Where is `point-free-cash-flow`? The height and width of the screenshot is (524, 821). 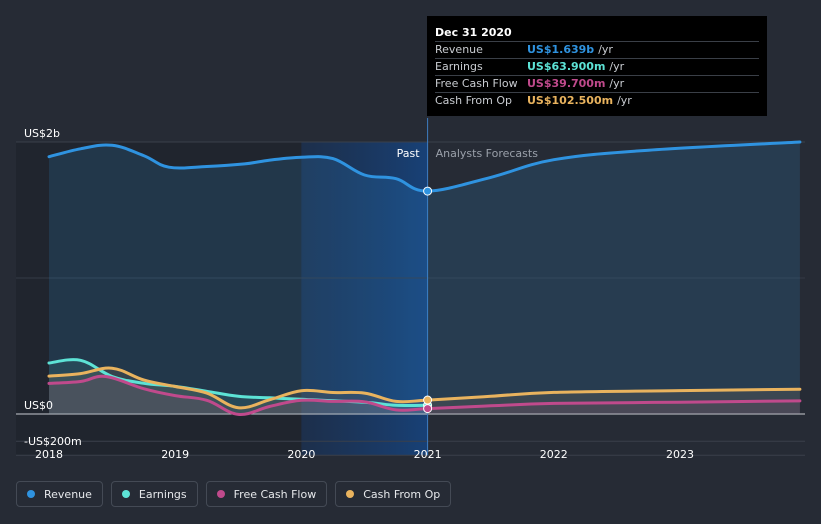
point-free-cash-flow is located at coordinates (428, 409).